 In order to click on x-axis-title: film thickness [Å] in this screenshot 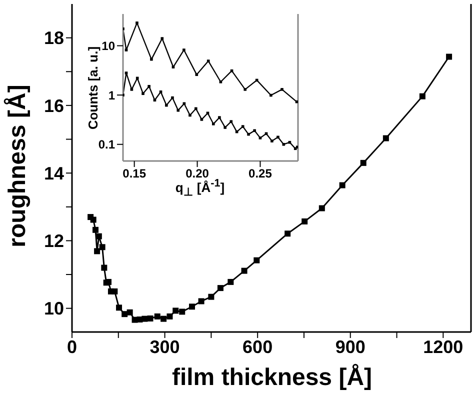, I will do `click(272, 378)`.